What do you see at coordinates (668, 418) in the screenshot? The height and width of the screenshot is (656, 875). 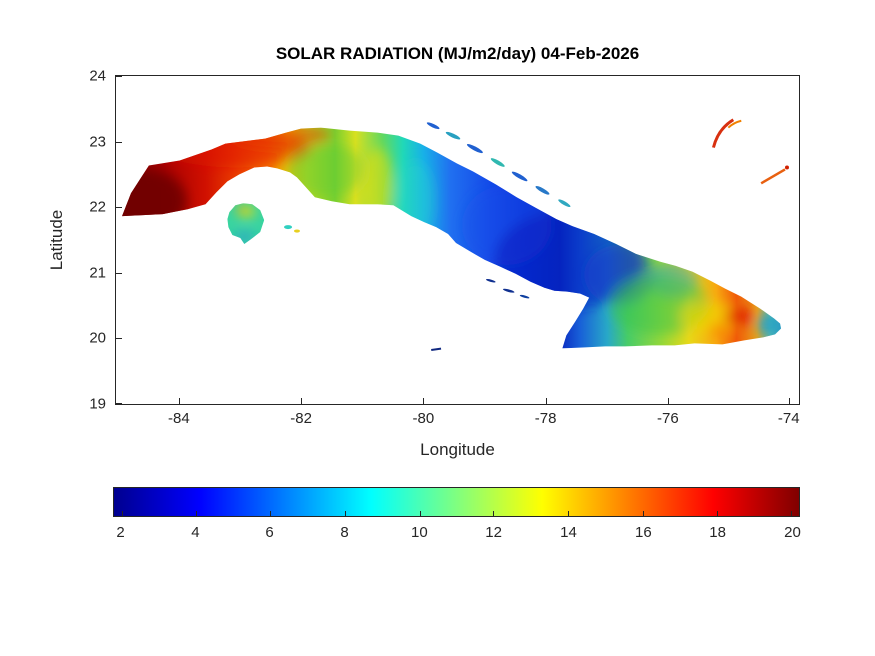 I see `x-tick-label: -76` at bounding box center [668, 418].